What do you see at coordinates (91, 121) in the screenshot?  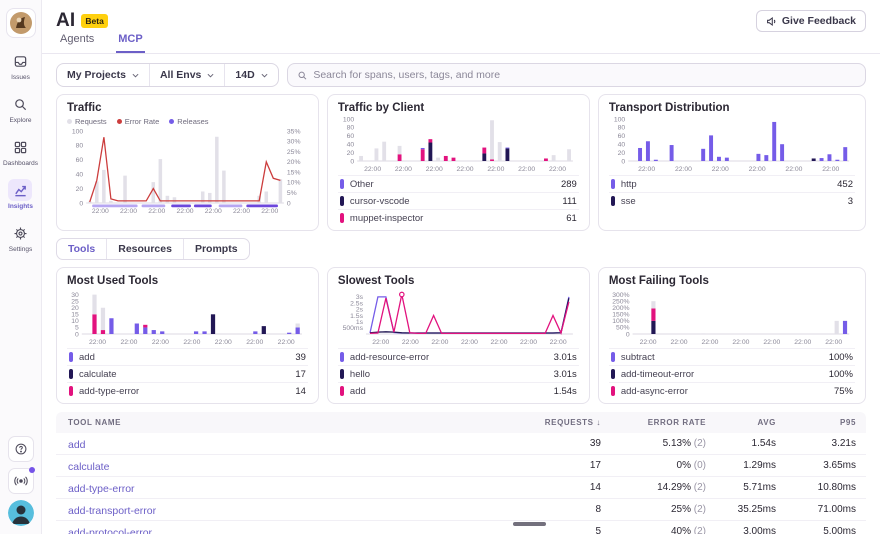 I see `legend-label: Requests` at bounding box center [91, 121].